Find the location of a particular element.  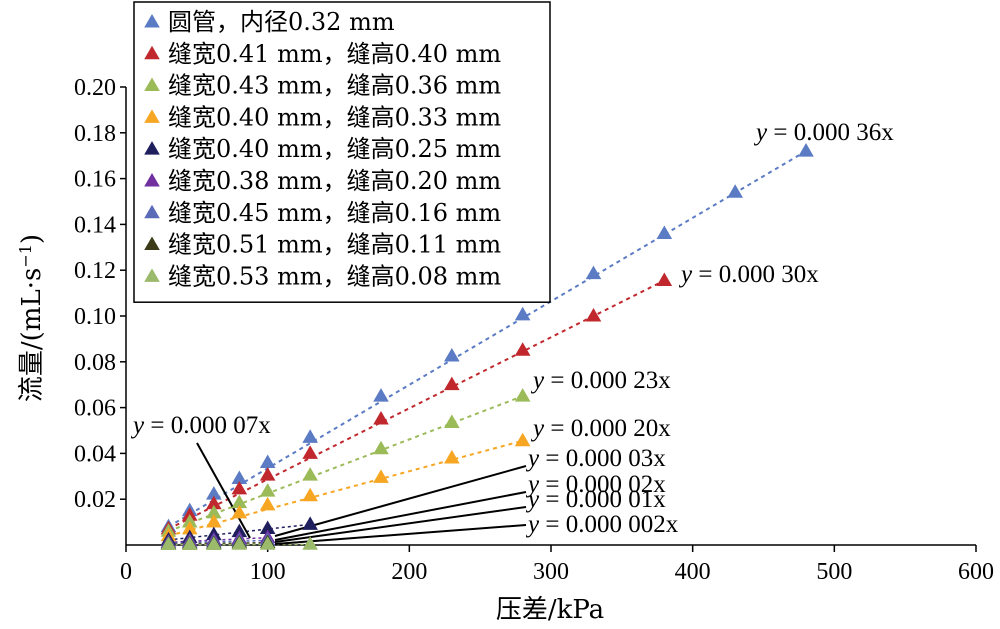

equation-label: y = 0.000 30x is located at coordinates (748, 274).